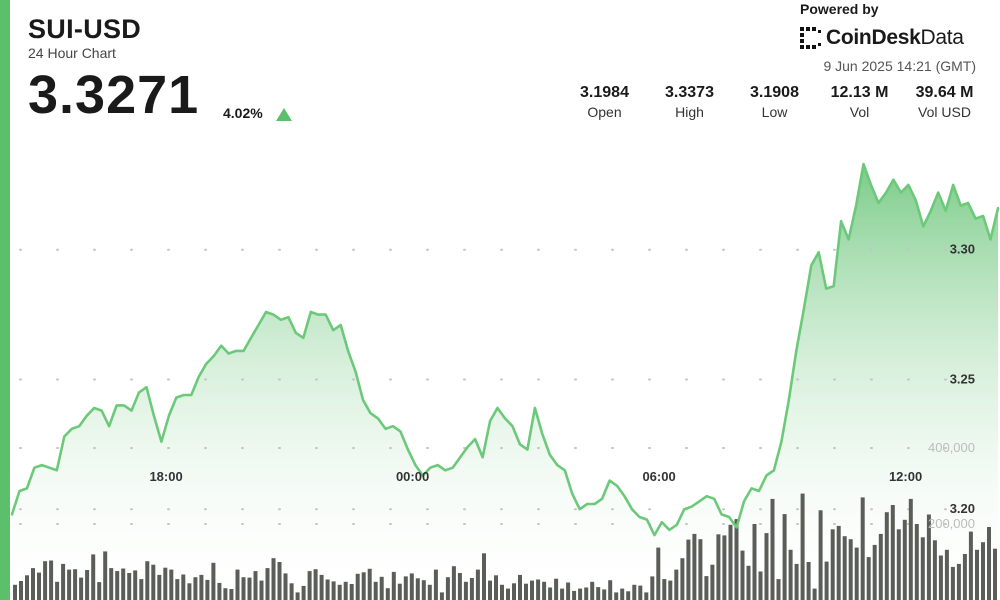 The width and height of the screenshot is (1000, 600). What do you see at coordinates (165, 476) in the screenshot?
I see `time-tick-label: 18:00` at bounding box center [165, 476].